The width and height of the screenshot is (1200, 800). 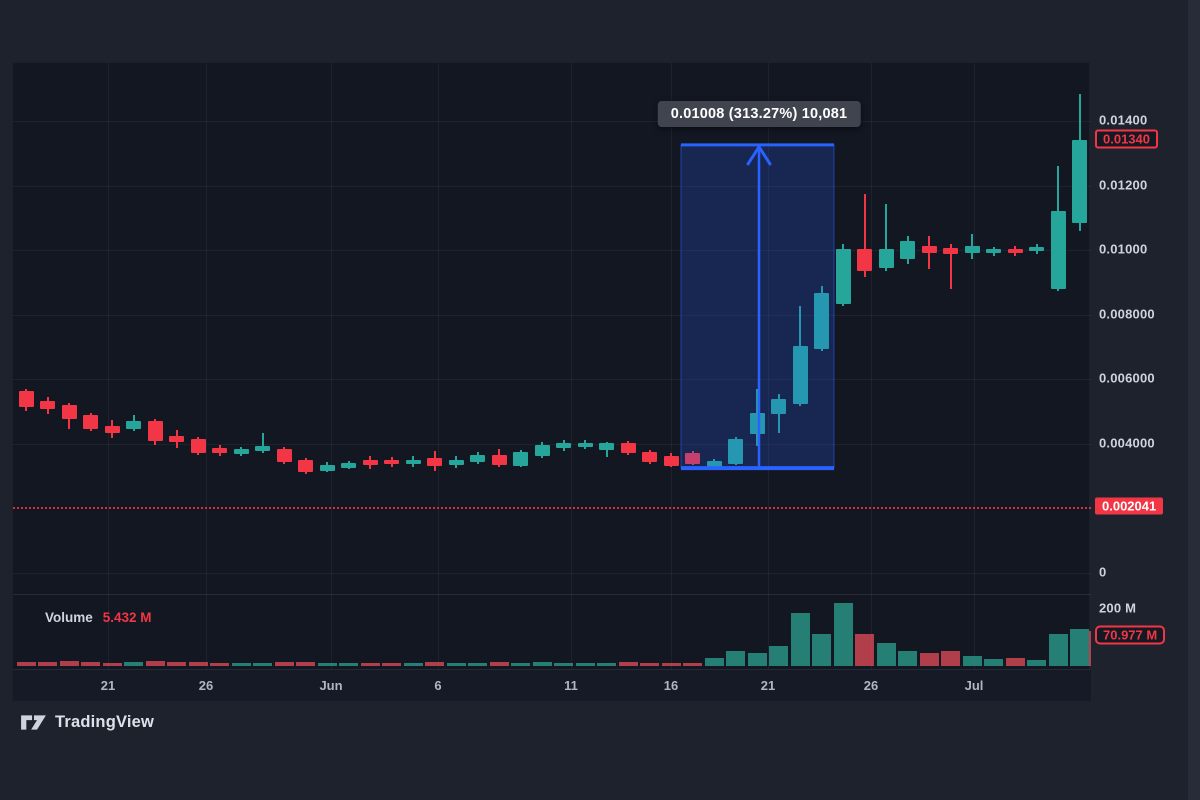 What do you see at coordinates (98, 617) in the screenshot?
I see `volume-legend: Volume 5.432 M` at bounding box center [98, 617].